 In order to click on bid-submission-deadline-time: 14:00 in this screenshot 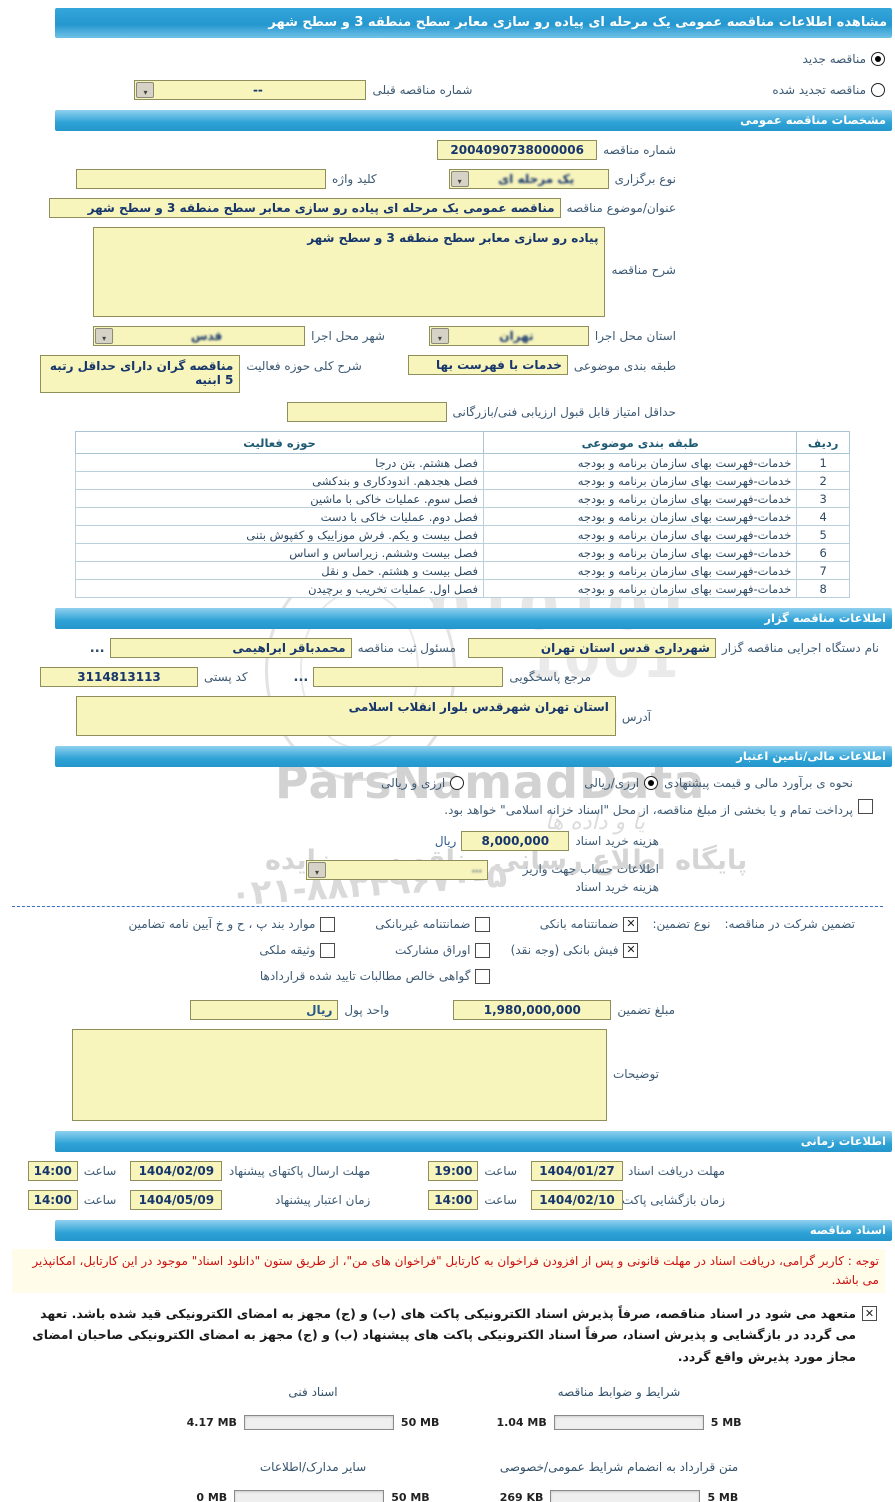, I will do `click(52, 1170)`.